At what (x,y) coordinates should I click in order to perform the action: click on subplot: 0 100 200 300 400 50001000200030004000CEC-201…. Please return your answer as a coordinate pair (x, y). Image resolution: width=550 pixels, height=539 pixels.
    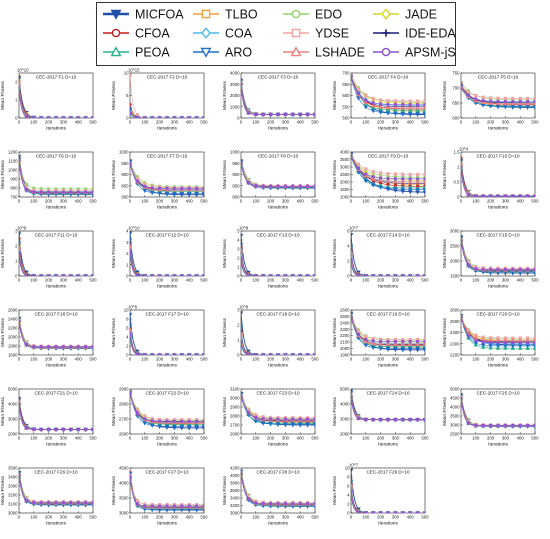
    Looking at the image, I should click on (270, 101).